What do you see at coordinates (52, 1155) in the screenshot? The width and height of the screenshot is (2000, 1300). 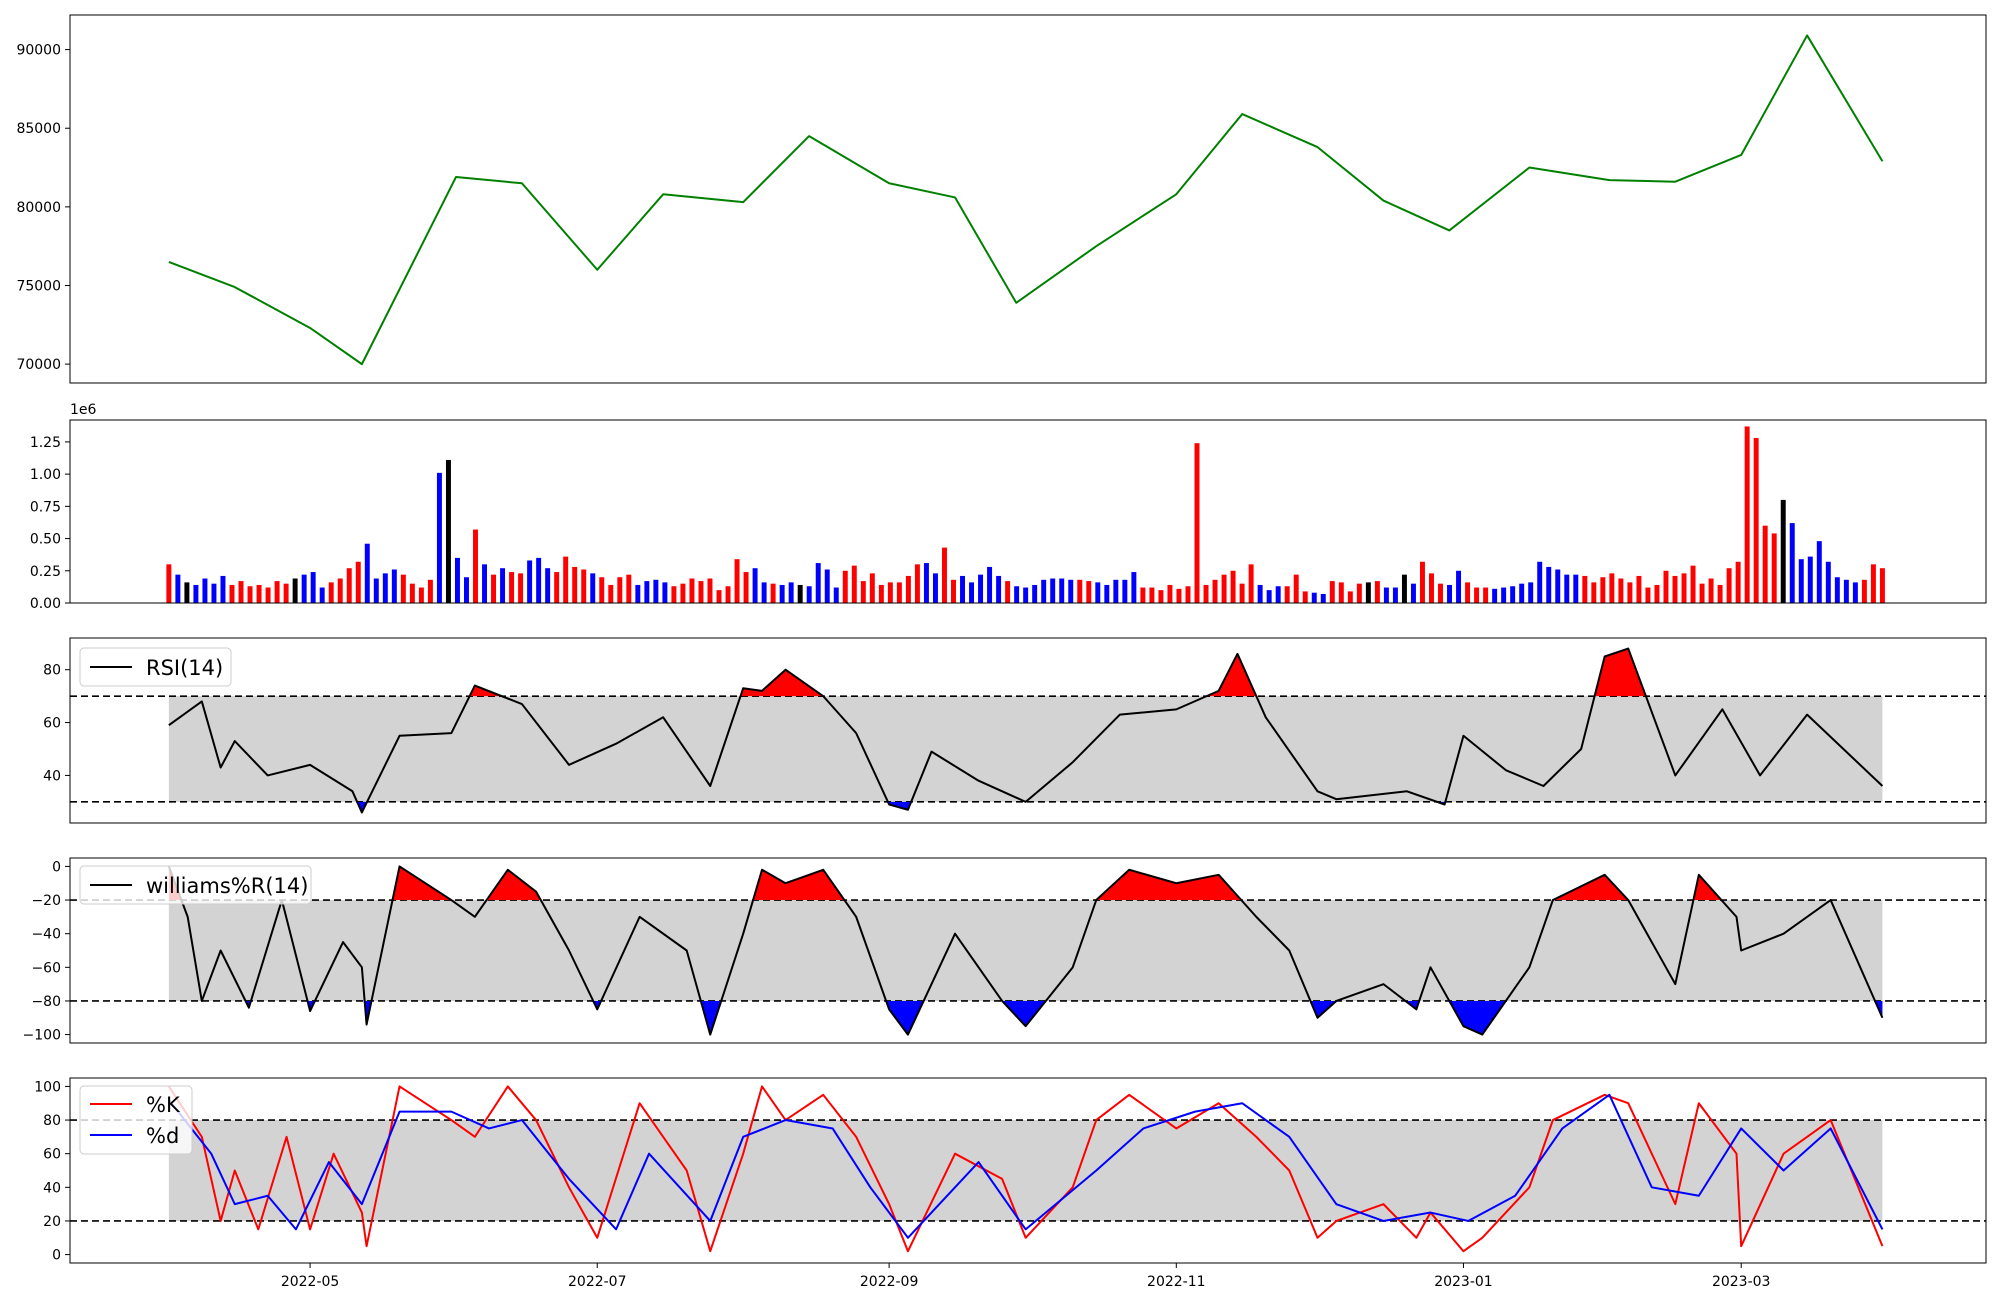 I see `stochastic-ytick-label: 60` at bounding box center [52, 1155].